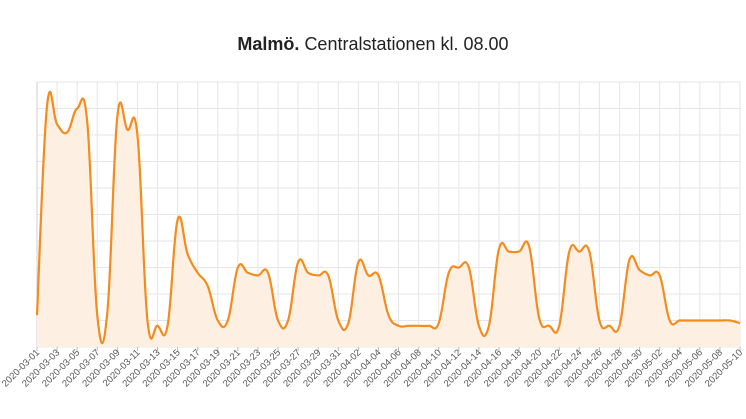 Image resolution: width=746 pixels, height=419 pixels. What do you see at coordinates (406, 44) in the screenshot?
I see `chart-title-rest: Centralstationen kl. 08.00` at bounding box center [406, 44].